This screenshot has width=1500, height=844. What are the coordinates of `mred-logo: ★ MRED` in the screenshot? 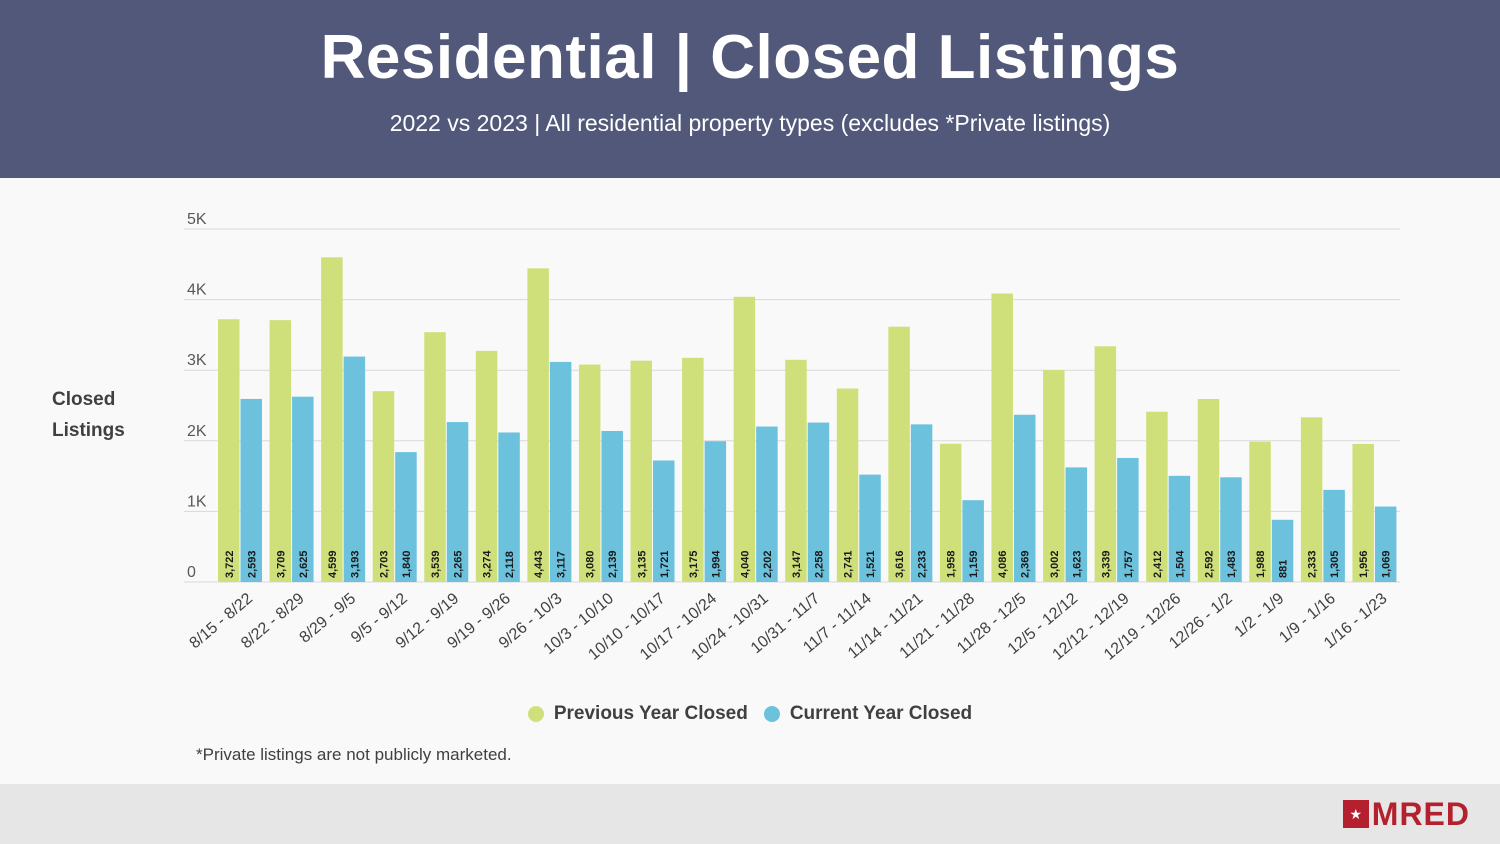 It's located at (1406, 814).